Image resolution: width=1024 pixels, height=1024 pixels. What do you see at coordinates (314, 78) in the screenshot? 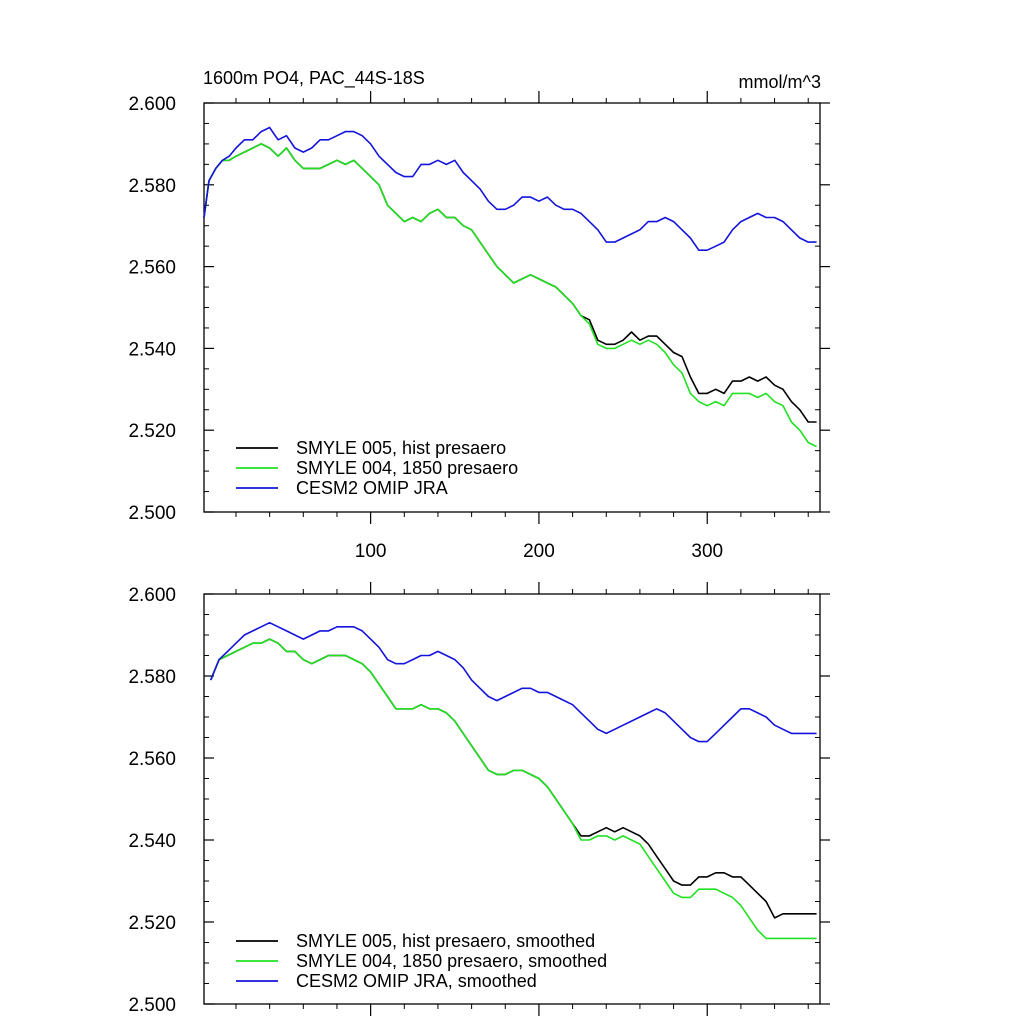
I see `chart-title: 1600m PO4, PAC_44S-18S` at bounding box center [314, 78].